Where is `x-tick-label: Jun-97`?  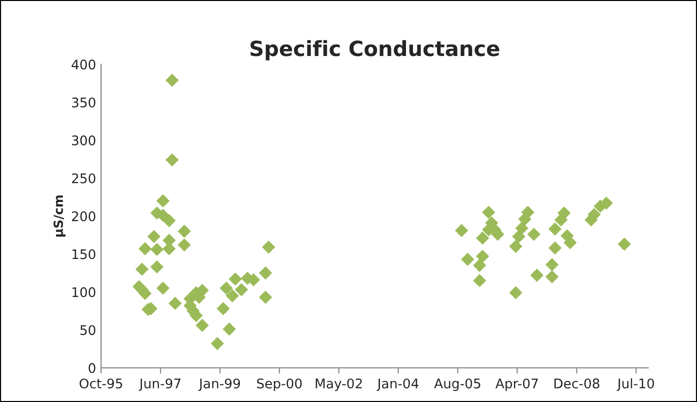 x-tick-label: Jun-97 is located at coordinates (159, 384).